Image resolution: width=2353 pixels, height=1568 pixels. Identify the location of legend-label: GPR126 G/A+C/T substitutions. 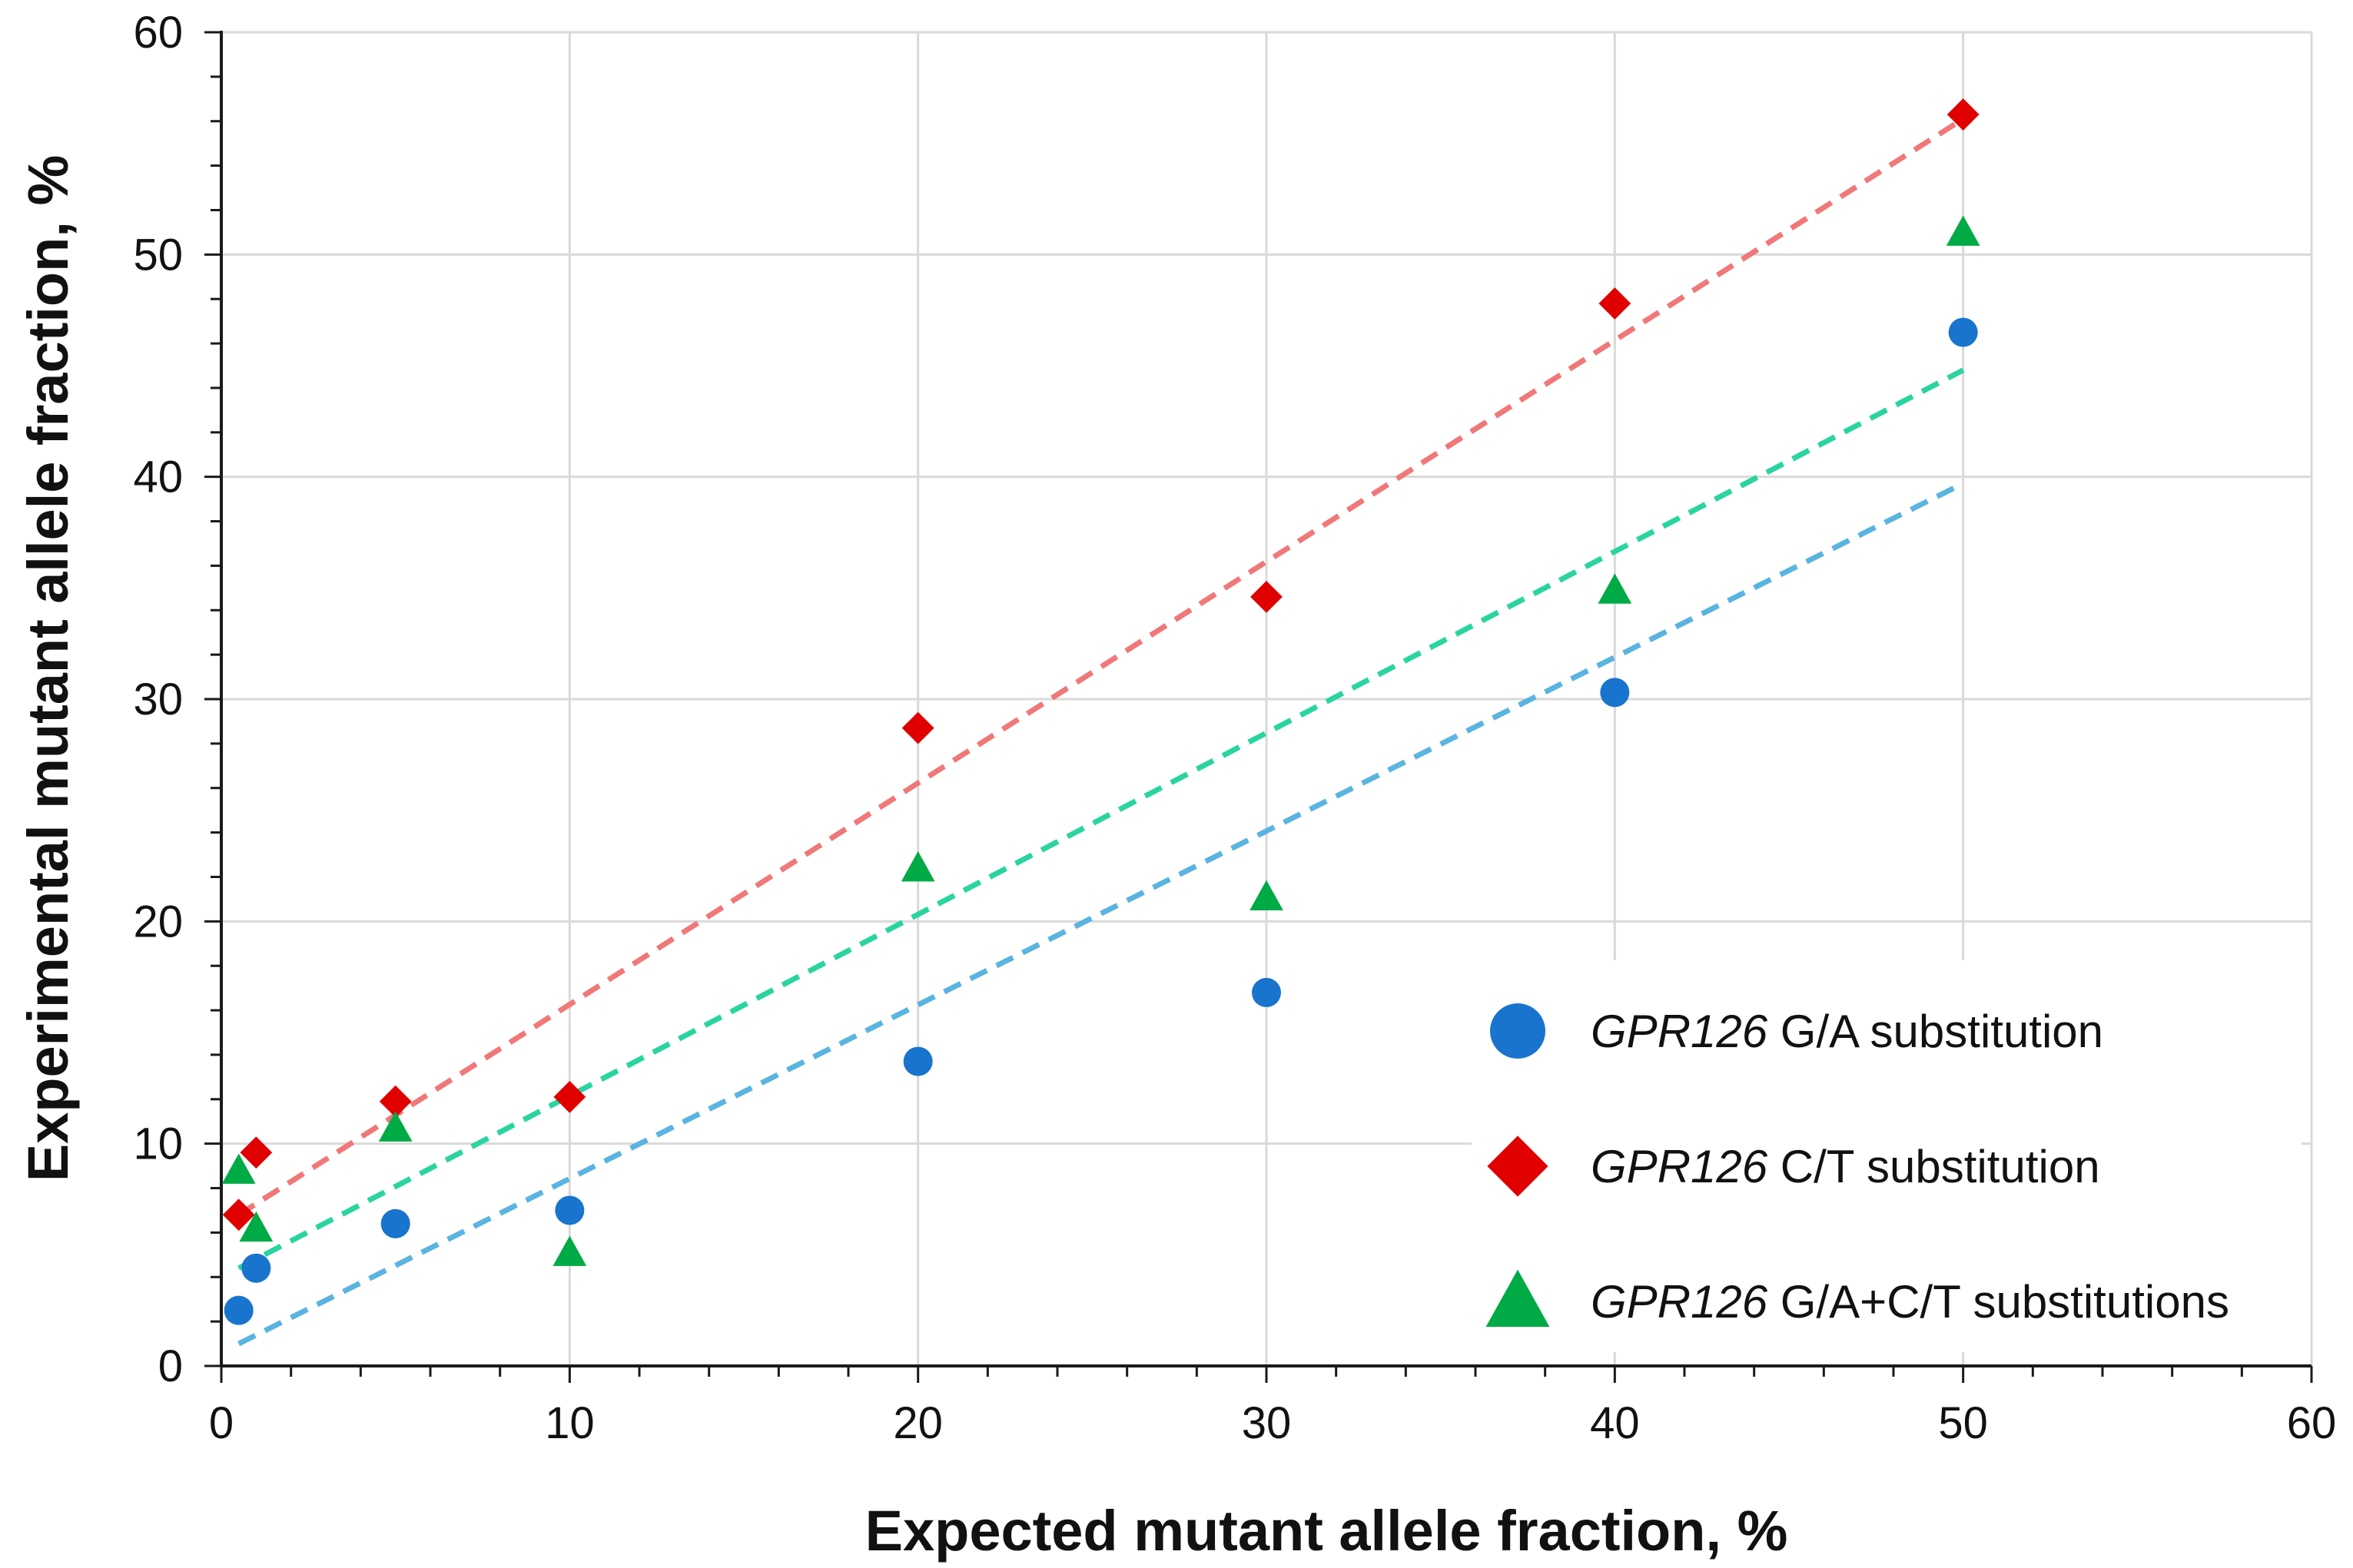
(1910, 1302).